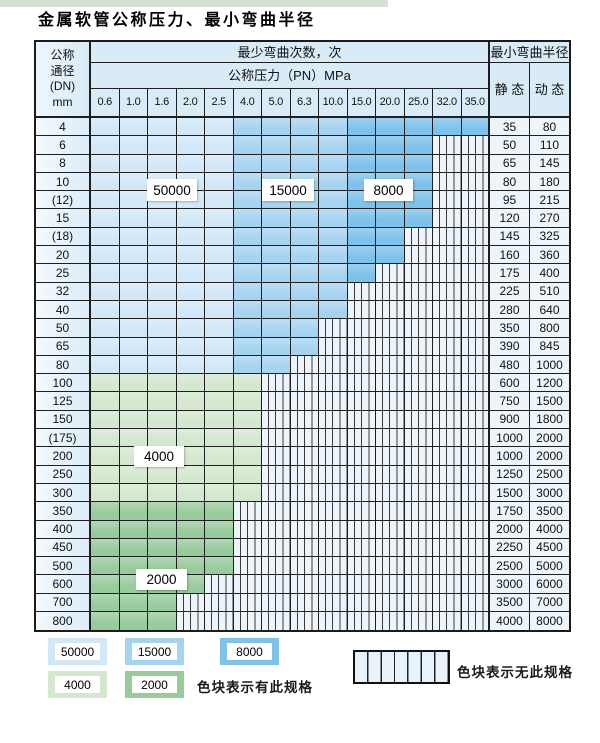  What do you see at coordinates (549, 438) in the screenshot?
I see `dynamic-radius-cell: 2000` at bounding box center [549, 438].